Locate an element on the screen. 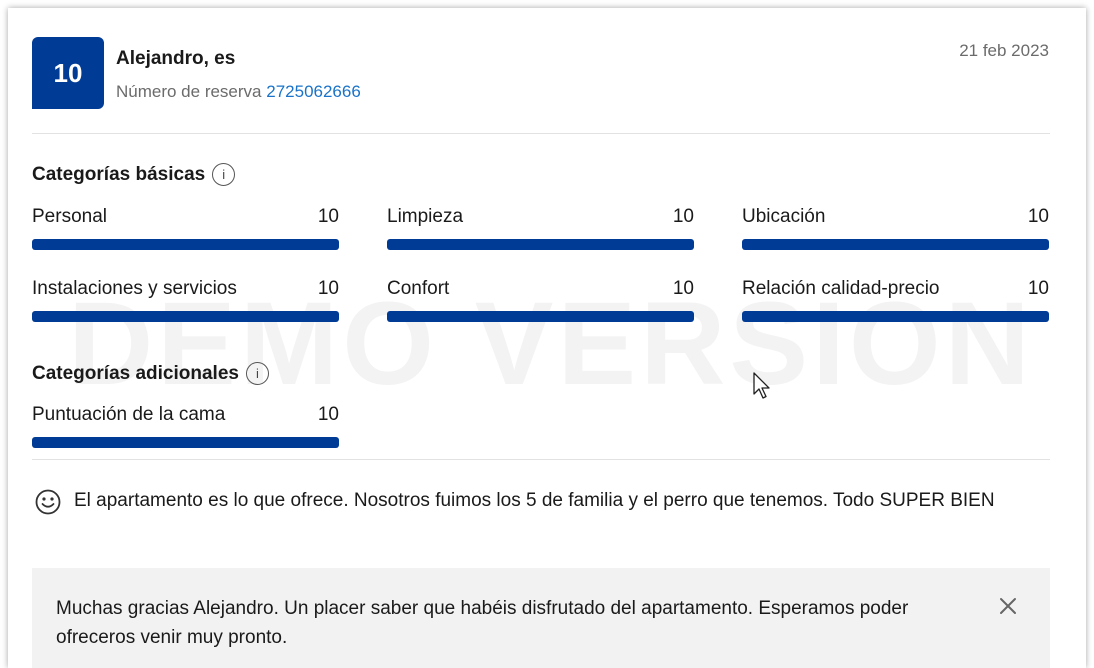 This screenshot has width=1094, height=668. basic-categories-title-text: Categorías básicas is located at coordinates (119, 174).